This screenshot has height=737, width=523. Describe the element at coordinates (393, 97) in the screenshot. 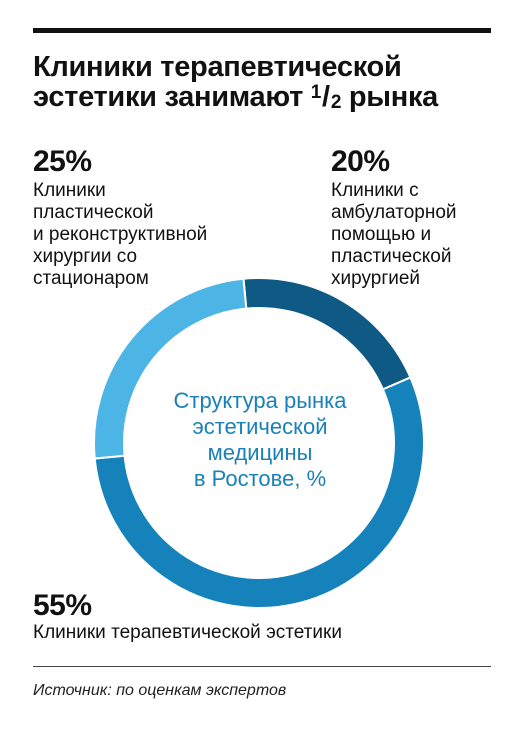

I see `title-tail: рынка` at that location.